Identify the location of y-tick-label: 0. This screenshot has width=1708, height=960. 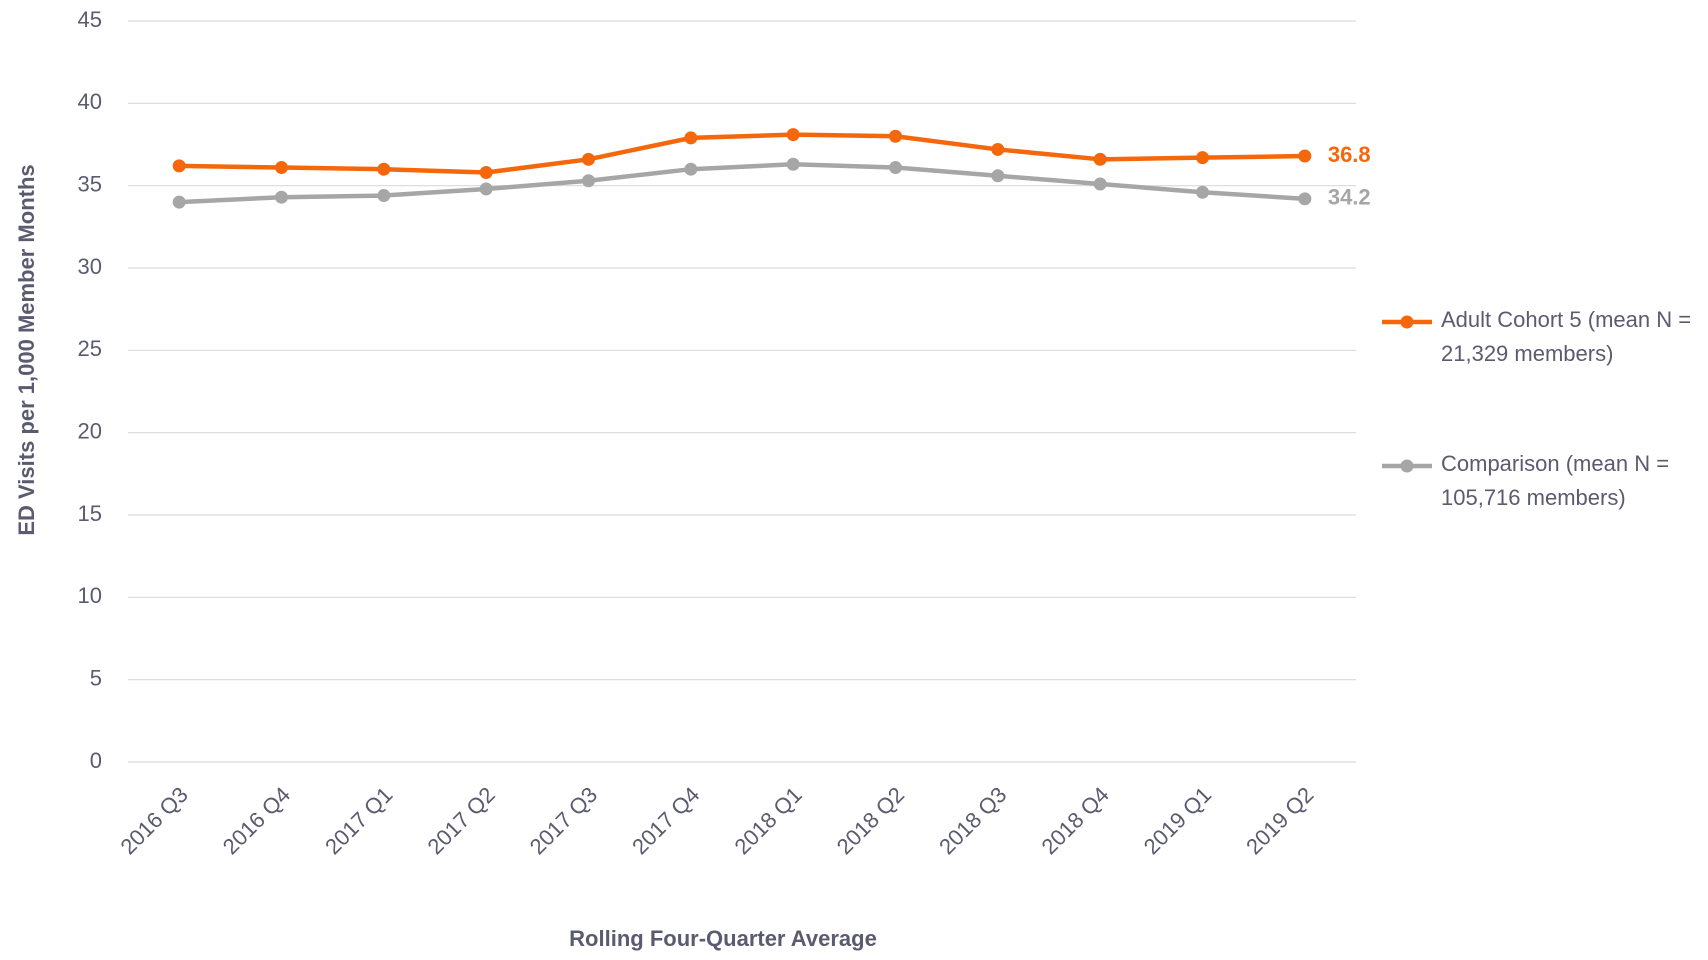
(96, 760).